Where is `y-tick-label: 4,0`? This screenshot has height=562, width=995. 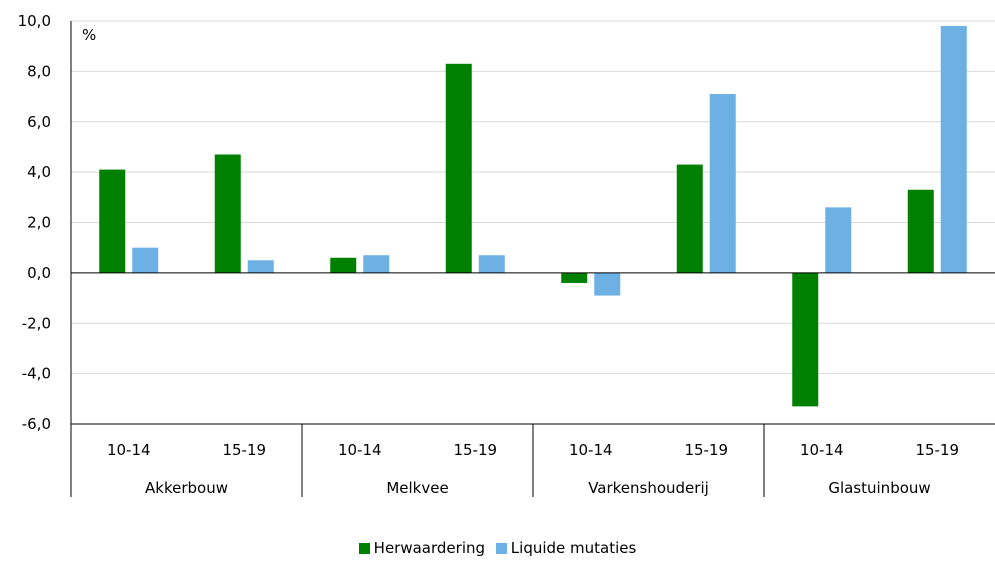 y-tick-label: 4,0 is located at coordinates (39, 172).